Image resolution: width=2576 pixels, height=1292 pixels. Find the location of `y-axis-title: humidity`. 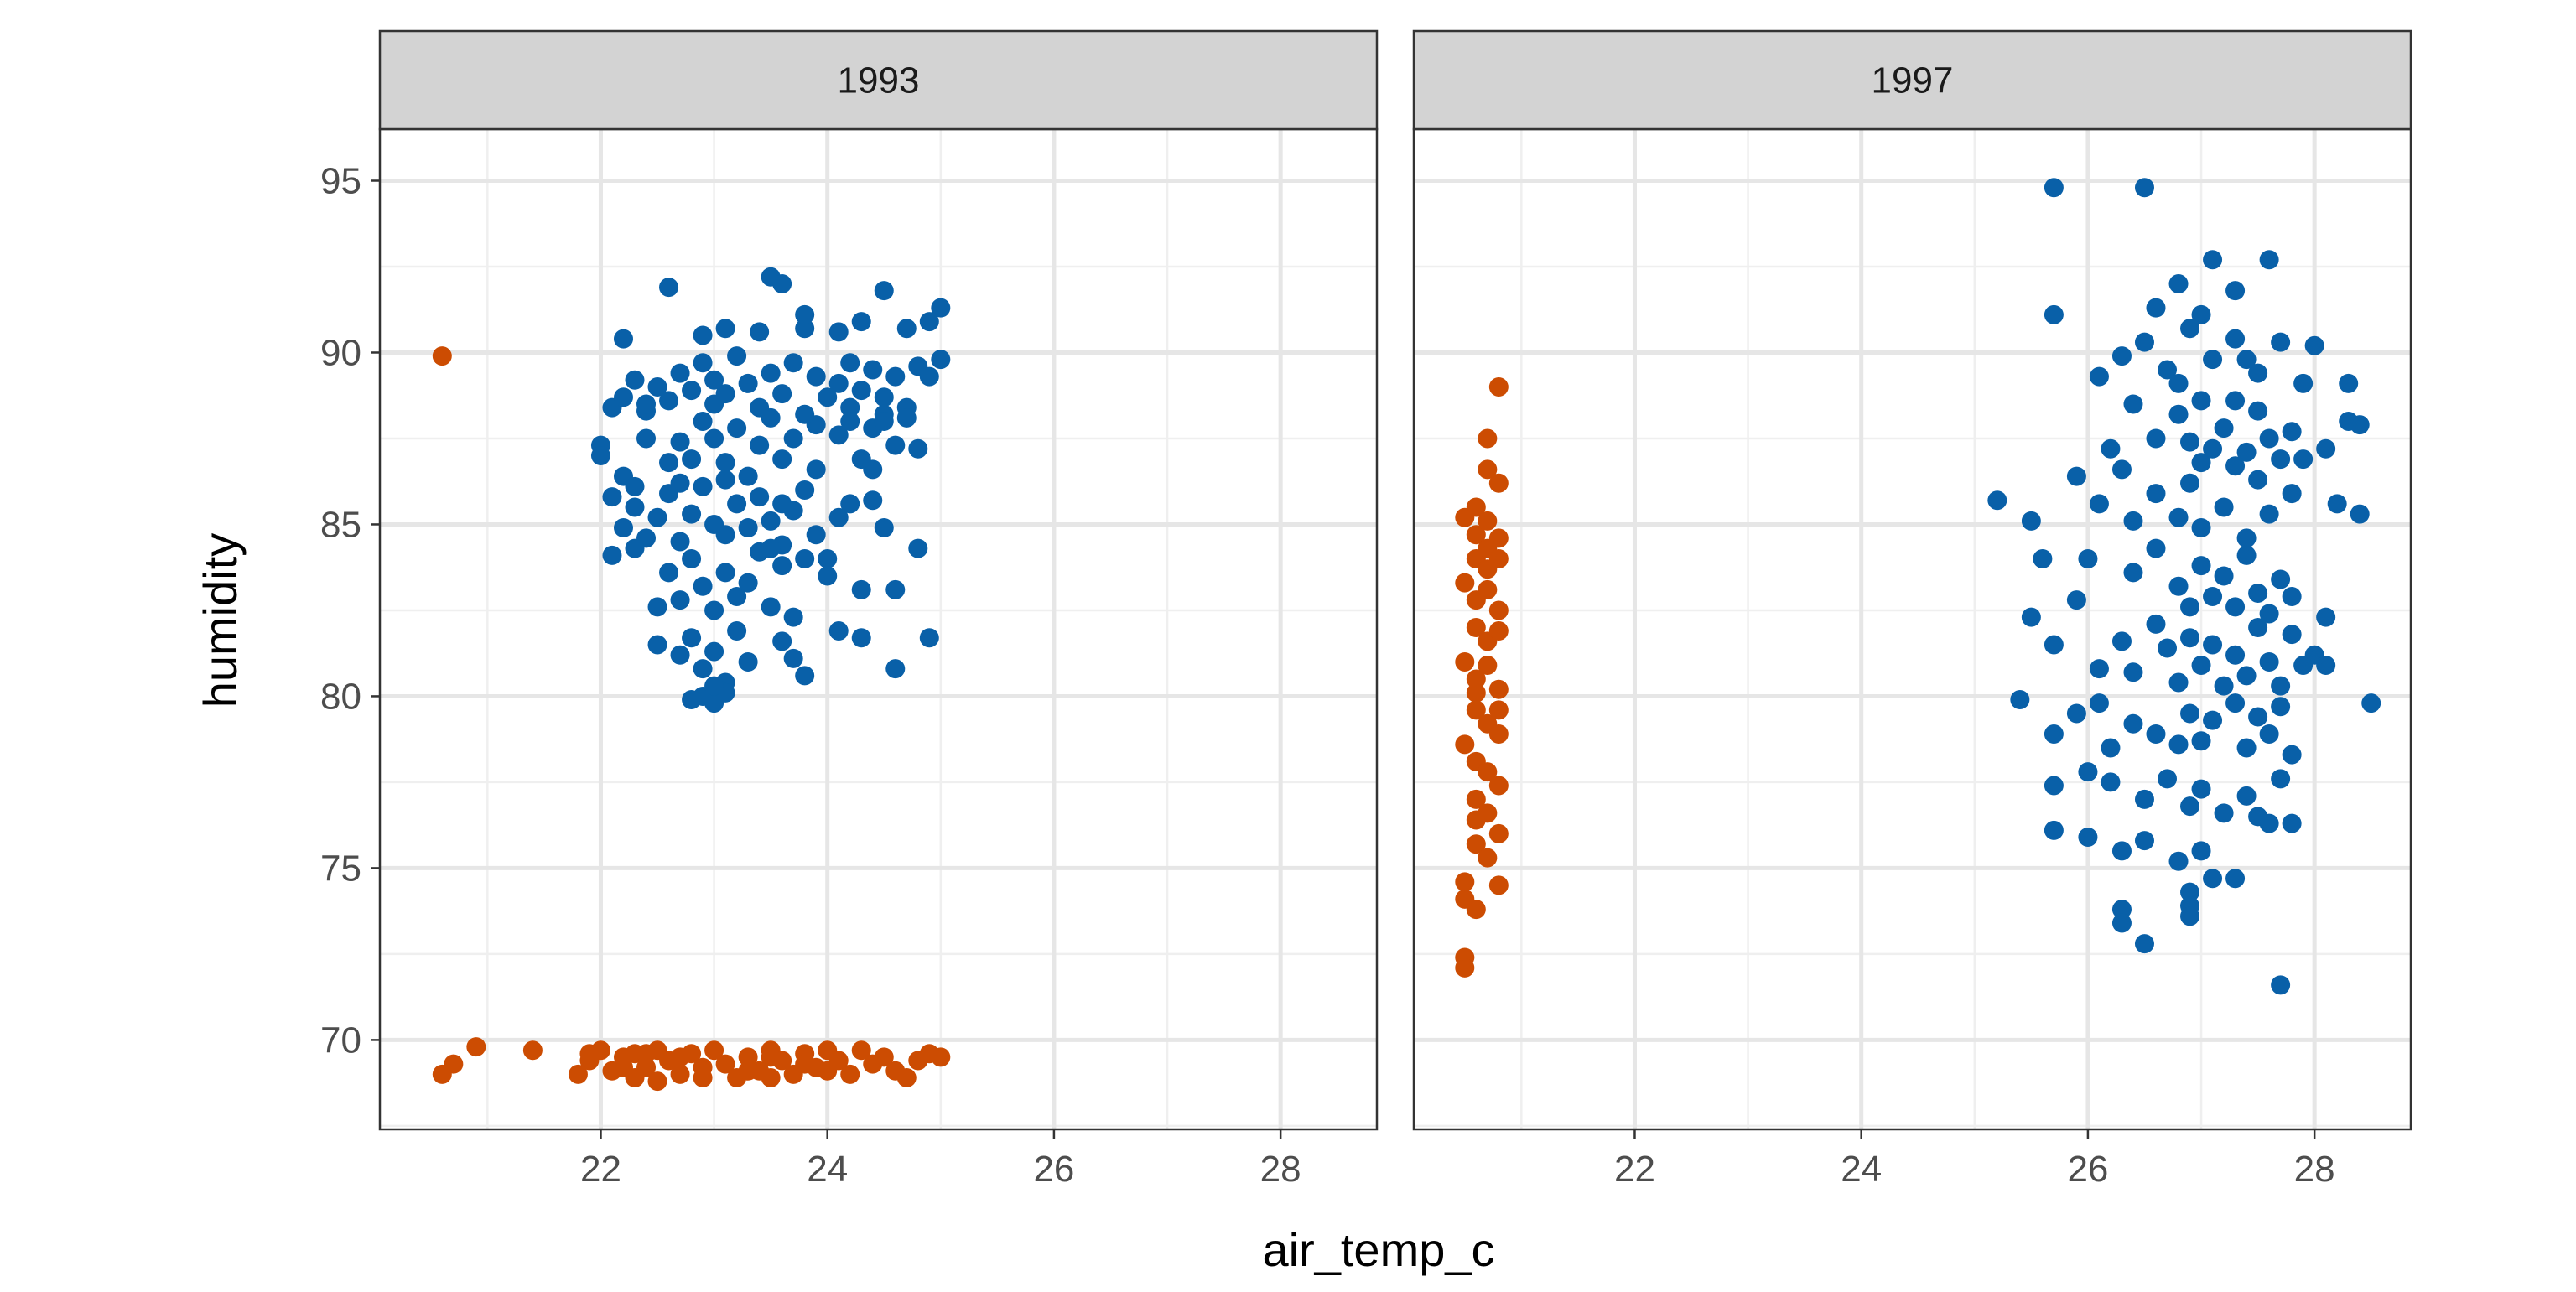

y-axis-title: humidity is located at coordinates (220, 620).